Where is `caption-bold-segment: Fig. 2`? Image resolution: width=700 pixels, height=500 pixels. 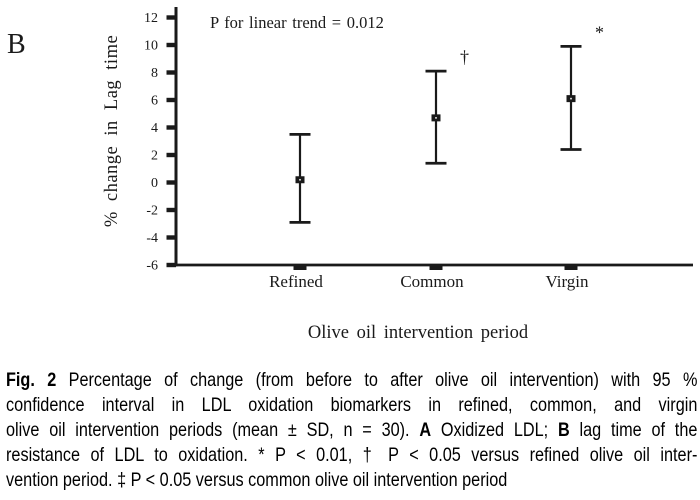
caption-bold-segment: Fig. 2 is located at coordinates (31, 380).